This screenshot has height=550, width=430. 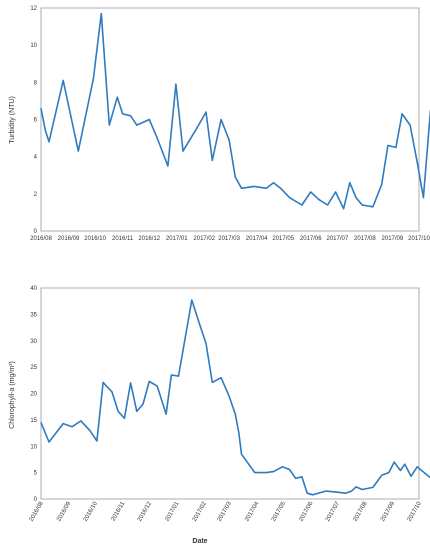 I want to click on chlorophyll-y-tick-label: 0, so click(x=36, y=500).